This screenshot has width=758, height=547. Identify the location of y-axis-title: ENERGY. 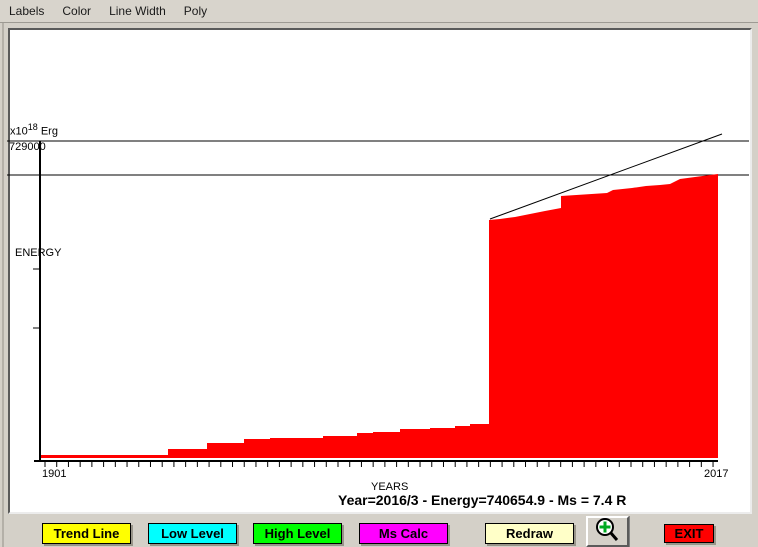
(38, 253).